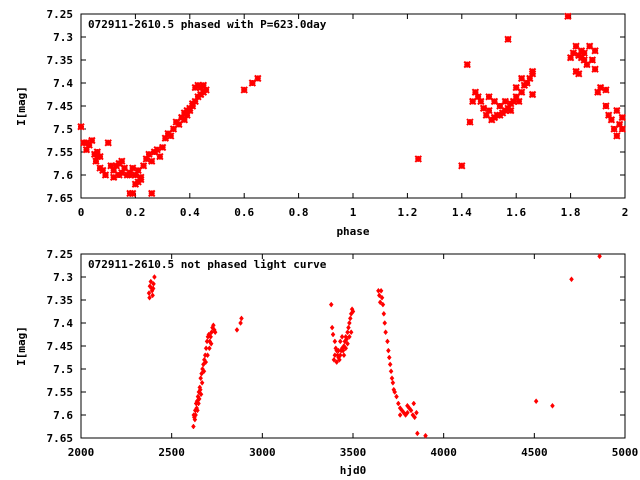 The height and width of the screenshot is (480, 640). What do you see at coordinates (462, 212) in the screenshot?
I see `x-tick-label: 1.4` at bounding box center [462, 212].